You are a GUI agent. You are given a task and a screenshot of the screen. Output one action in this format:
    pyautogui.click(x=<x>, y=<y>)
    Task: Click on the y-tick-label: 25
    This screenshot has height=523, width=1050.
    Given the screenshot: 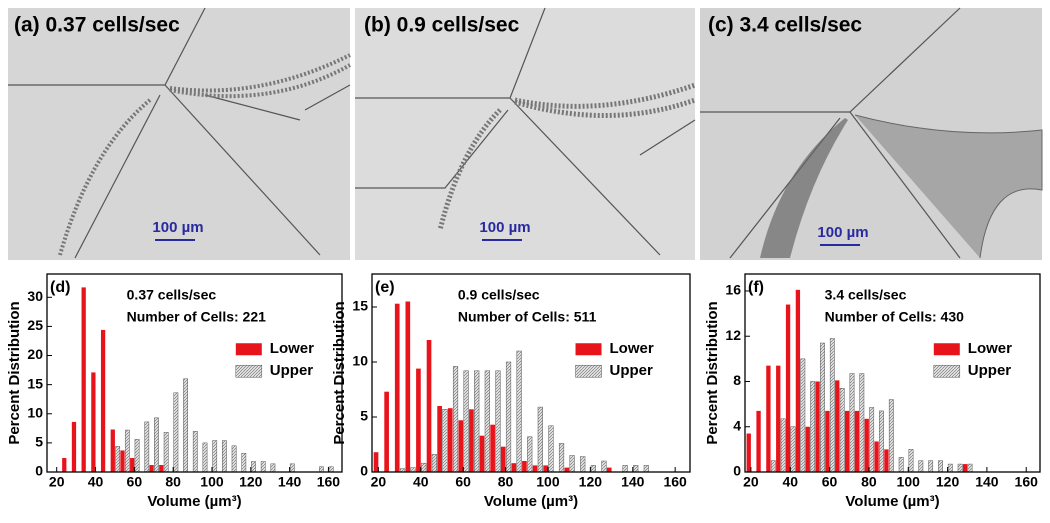 What is the action you would take?
    pyautogui.click(x=35, y=325)
    